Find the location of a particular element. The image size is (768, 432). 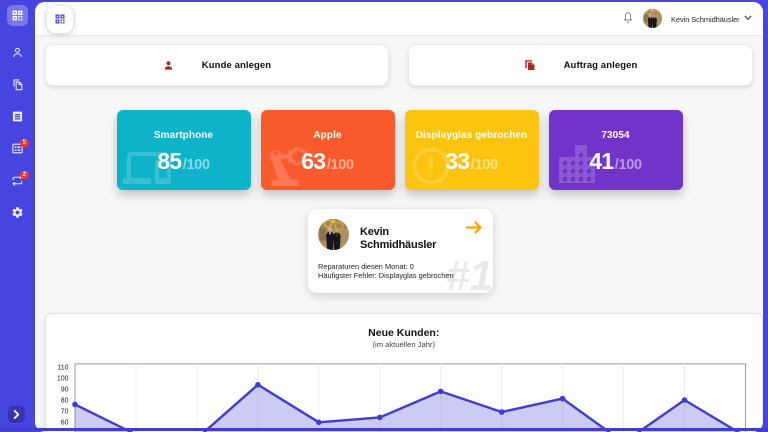

svg-text: 70 is located at coordinates (64, 411).